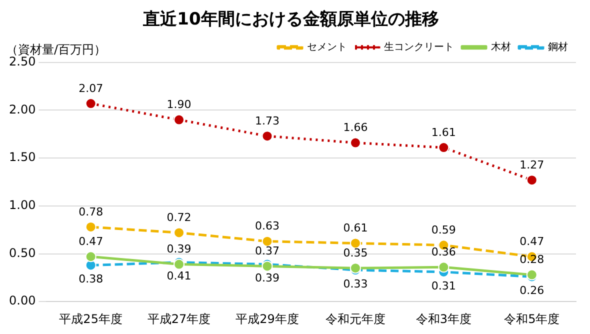 The width and height of the screenshot is (590, 334). What do you see at coordinates (267, 226) in the screenshot?
I see `data-label: 0.63` at bounding box center [267, 226].